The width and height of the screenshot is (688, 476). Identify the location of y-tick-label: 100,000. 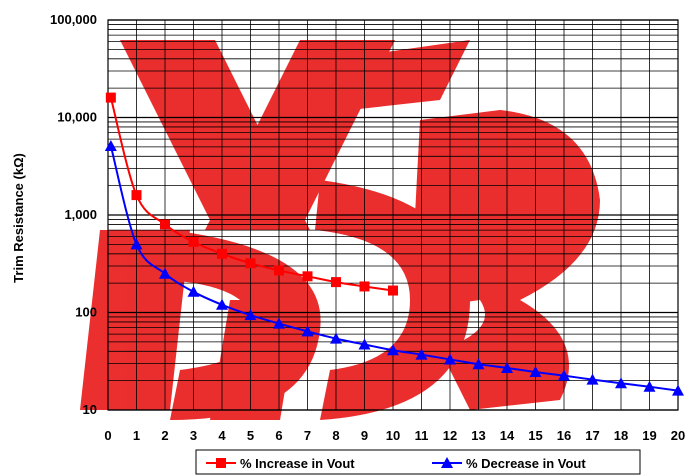
(73, 19).